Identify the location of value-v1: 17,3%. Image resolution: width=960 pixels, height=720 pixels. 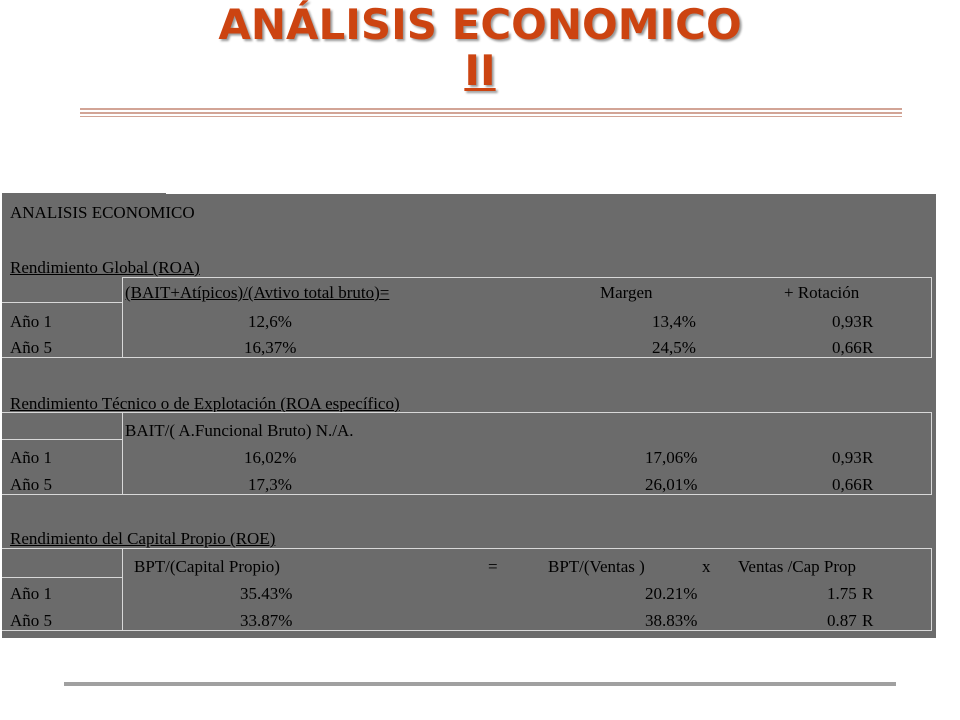
(270, 484).